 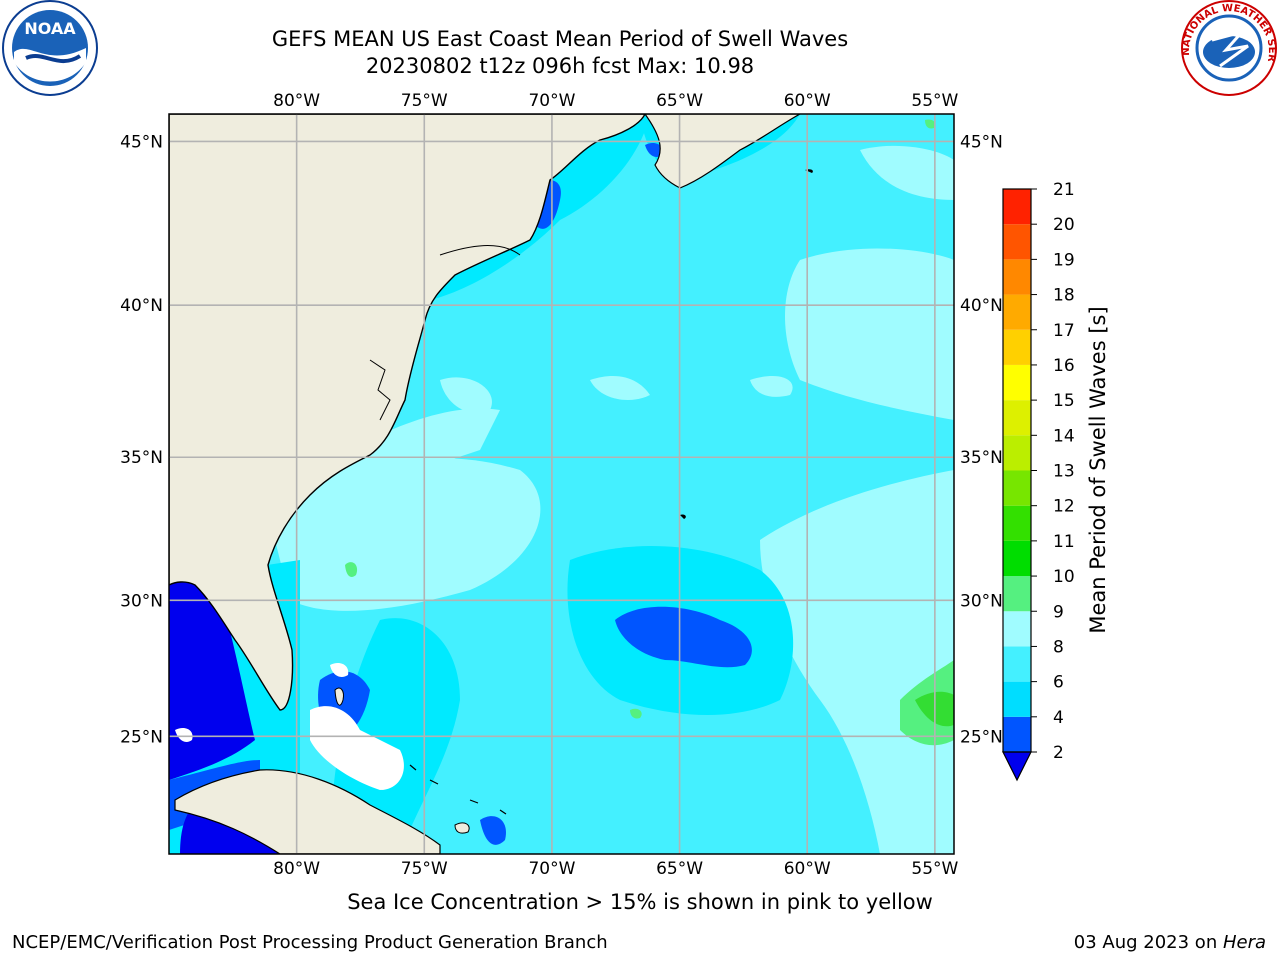 What do you see at coordinates (1064, 542) in the screenshot?
I see `colorbar-tick-label: 11` at bounding box center [1064, 542].